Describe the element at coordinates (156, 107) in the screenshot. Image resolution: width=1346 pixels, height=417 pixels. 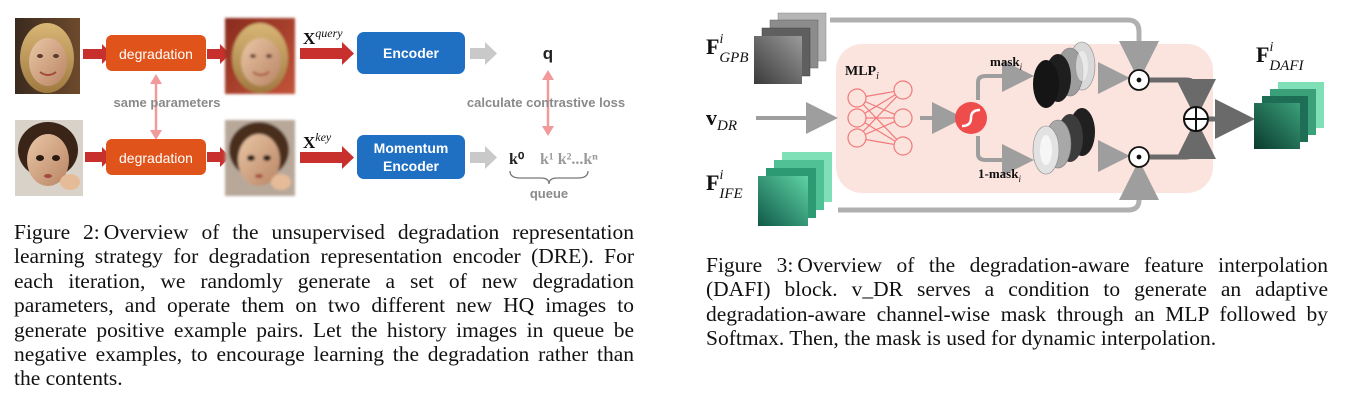
I see `same-parameters-arrow` at that location.